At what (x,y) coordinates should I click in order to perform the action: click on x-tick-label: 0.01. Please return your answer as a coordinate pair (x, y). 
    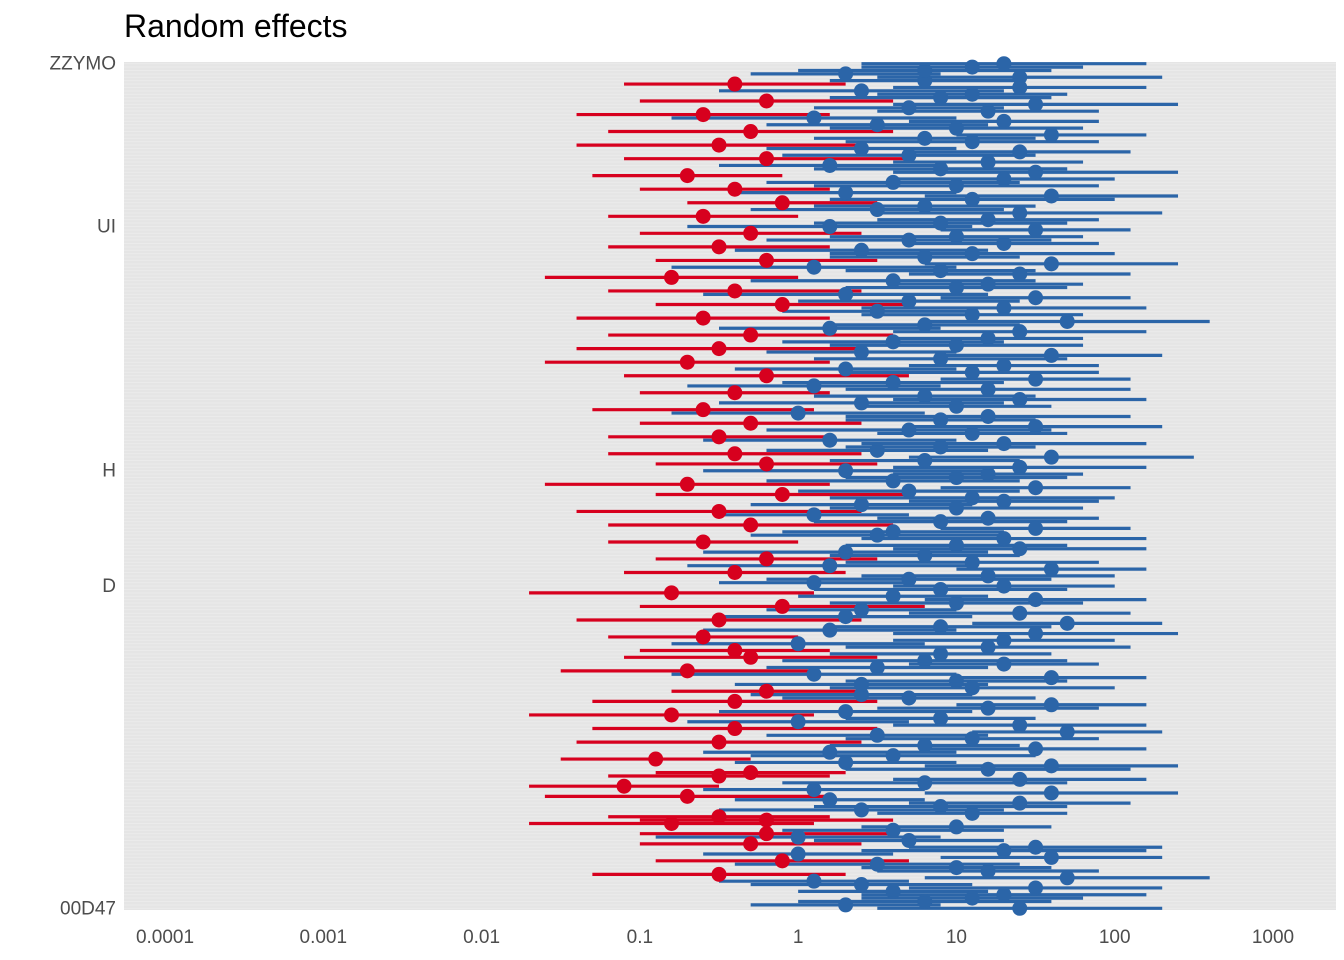
    Looking at the image, I should click on (481, 937).